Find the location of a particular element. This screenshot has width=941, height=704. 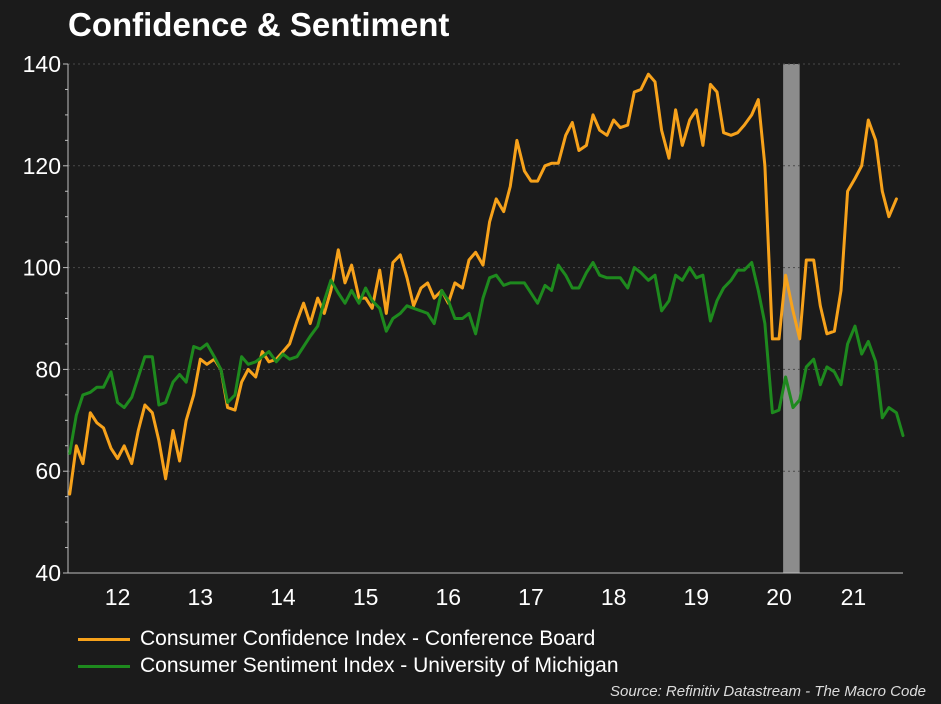

y-tick-label-140: 140 is located at coordinates (42, 64).